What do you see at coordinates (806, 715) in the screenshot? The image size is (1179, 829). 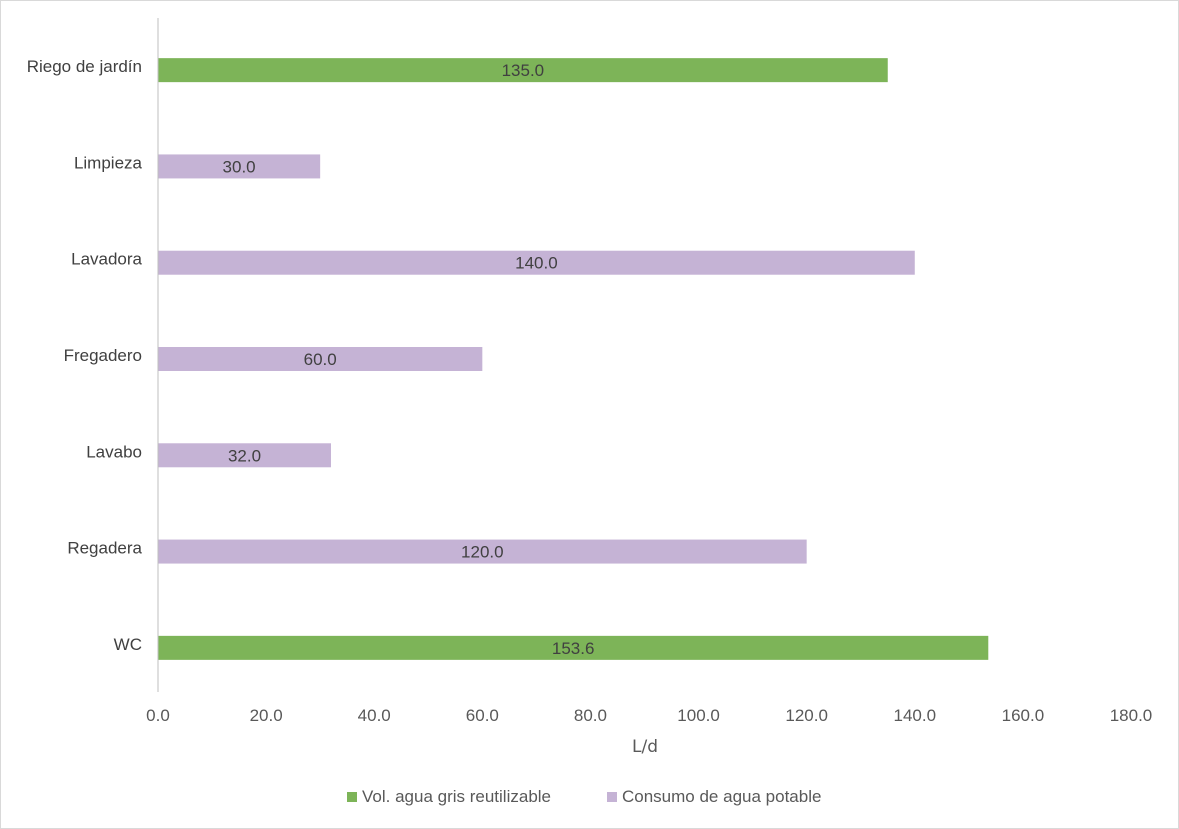 I see `x-tick-label: 120.0` at bounding box center [806, 715].